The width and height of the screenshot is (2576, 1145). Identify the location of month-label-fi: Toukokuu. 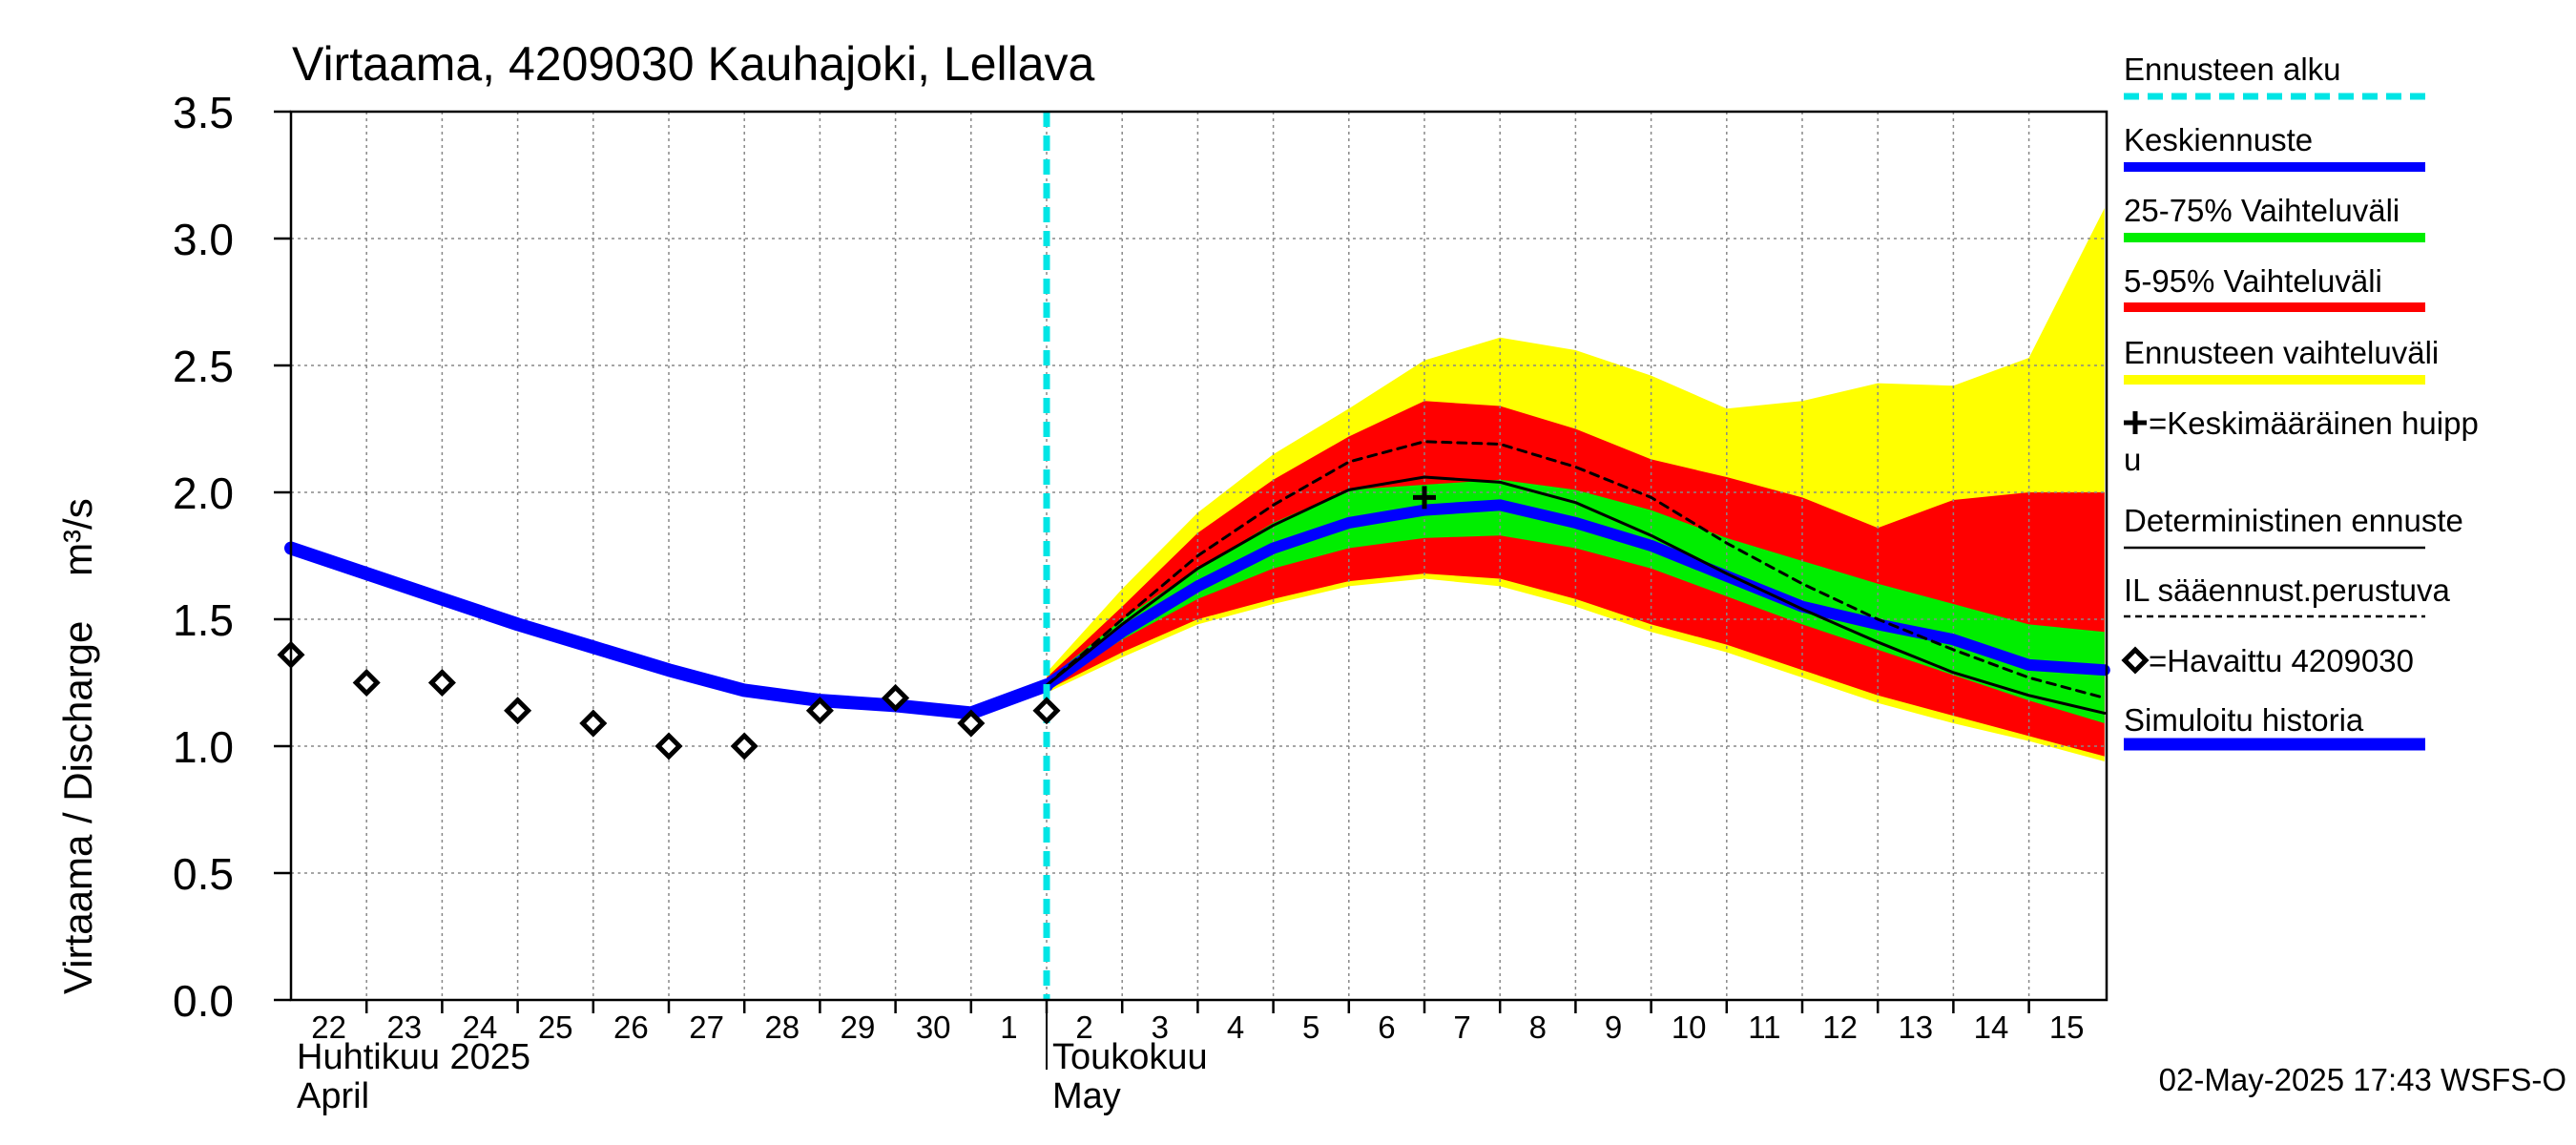
(1130, 1057).